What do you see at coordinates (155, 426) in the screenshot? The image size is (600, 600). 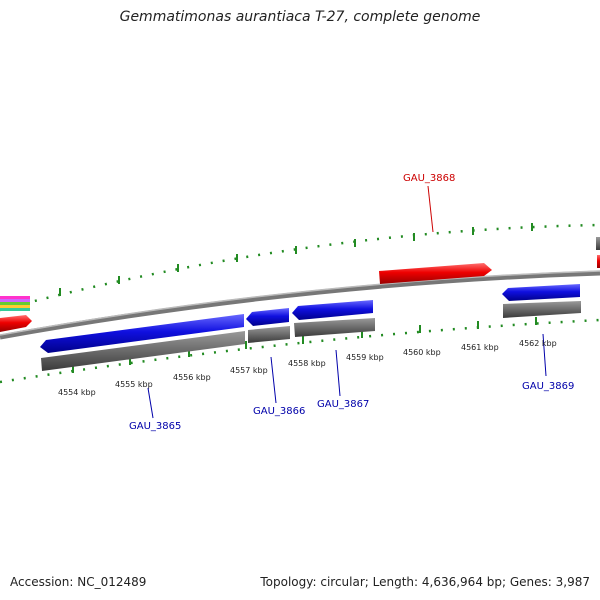 I see `gene-label-GAU-3865: GAU_3865` at bounding box center [155, 426].